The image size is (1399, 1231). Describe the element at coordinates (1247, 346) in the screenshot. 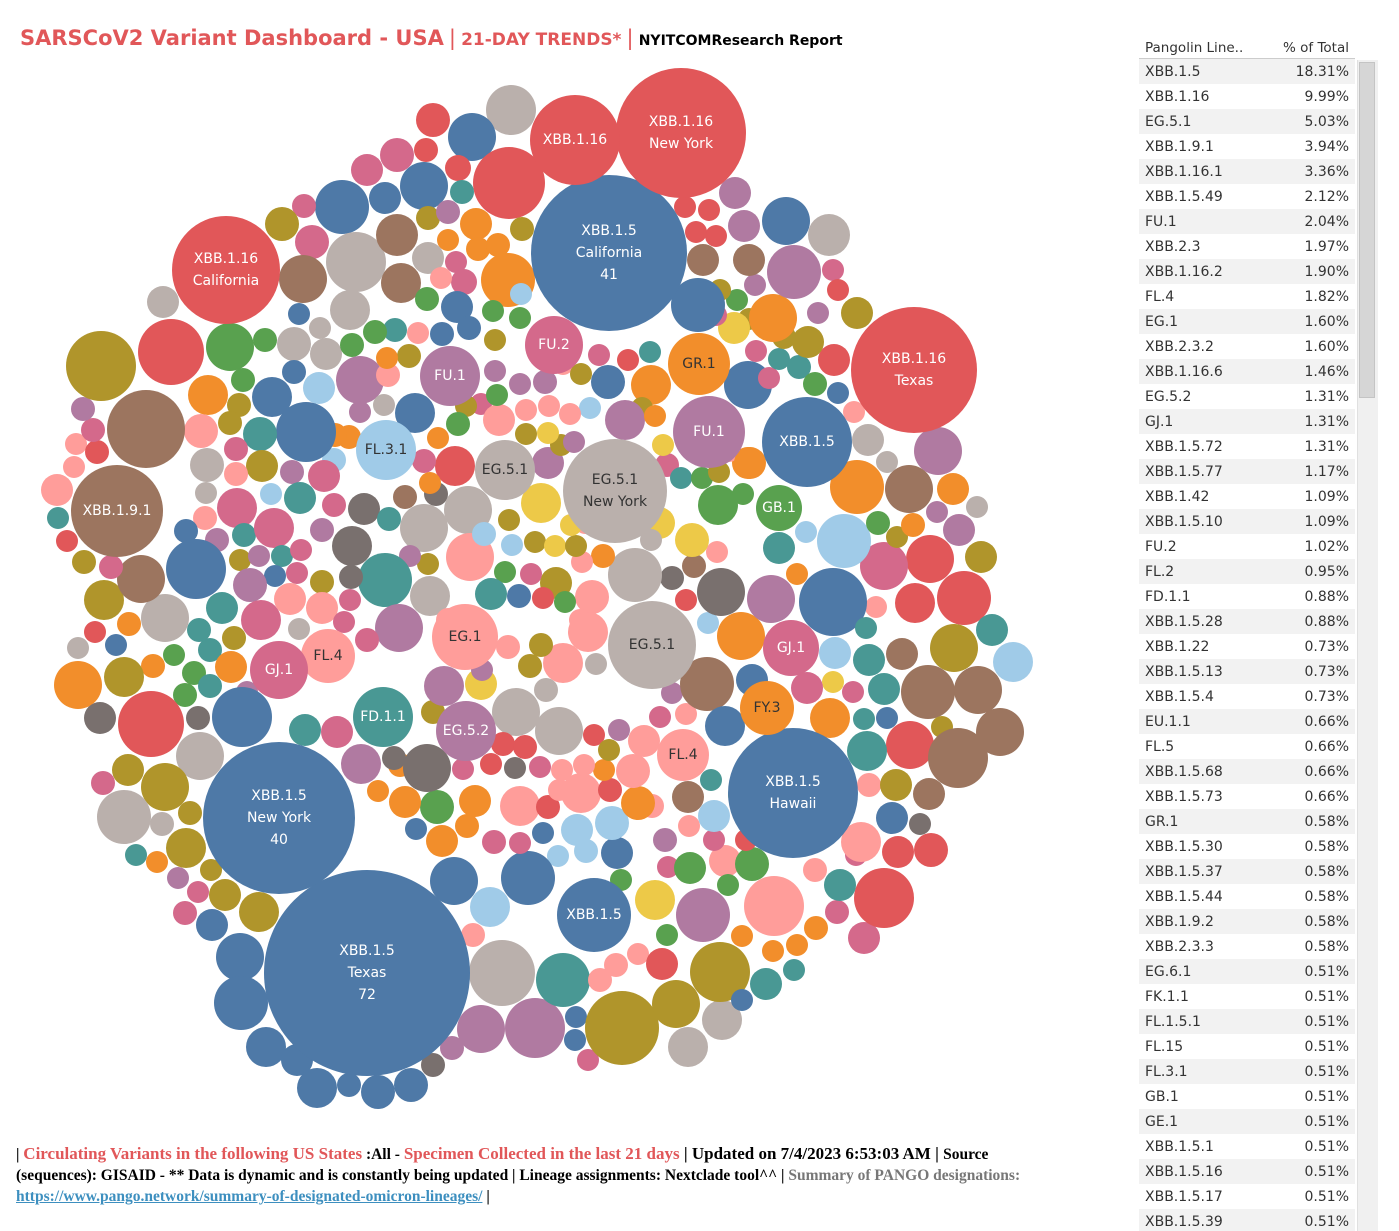

I see `table-row: XBB.2.3.2 1.60%` at that location.